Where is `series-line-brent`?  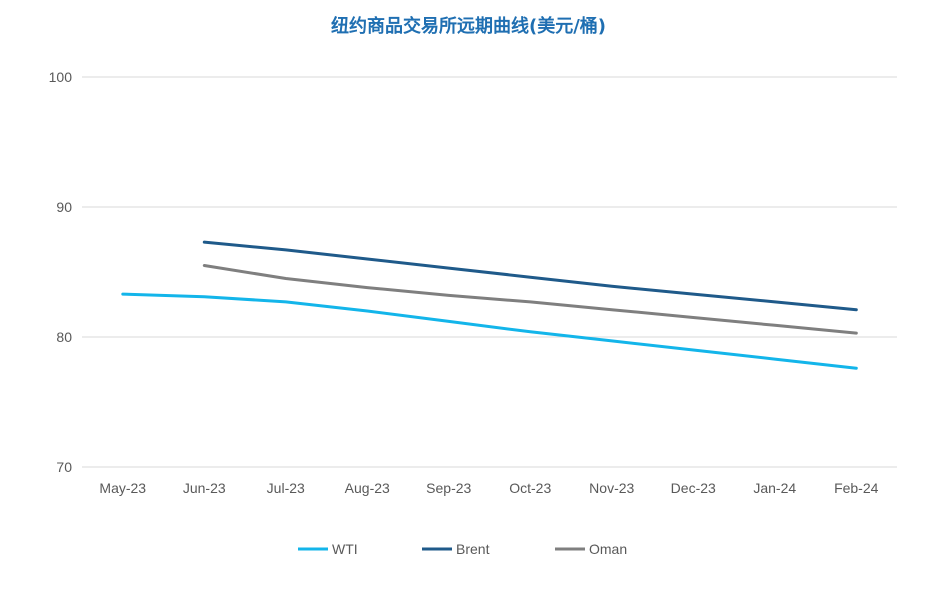 series-line-brent is located at coordinates (530, 276).